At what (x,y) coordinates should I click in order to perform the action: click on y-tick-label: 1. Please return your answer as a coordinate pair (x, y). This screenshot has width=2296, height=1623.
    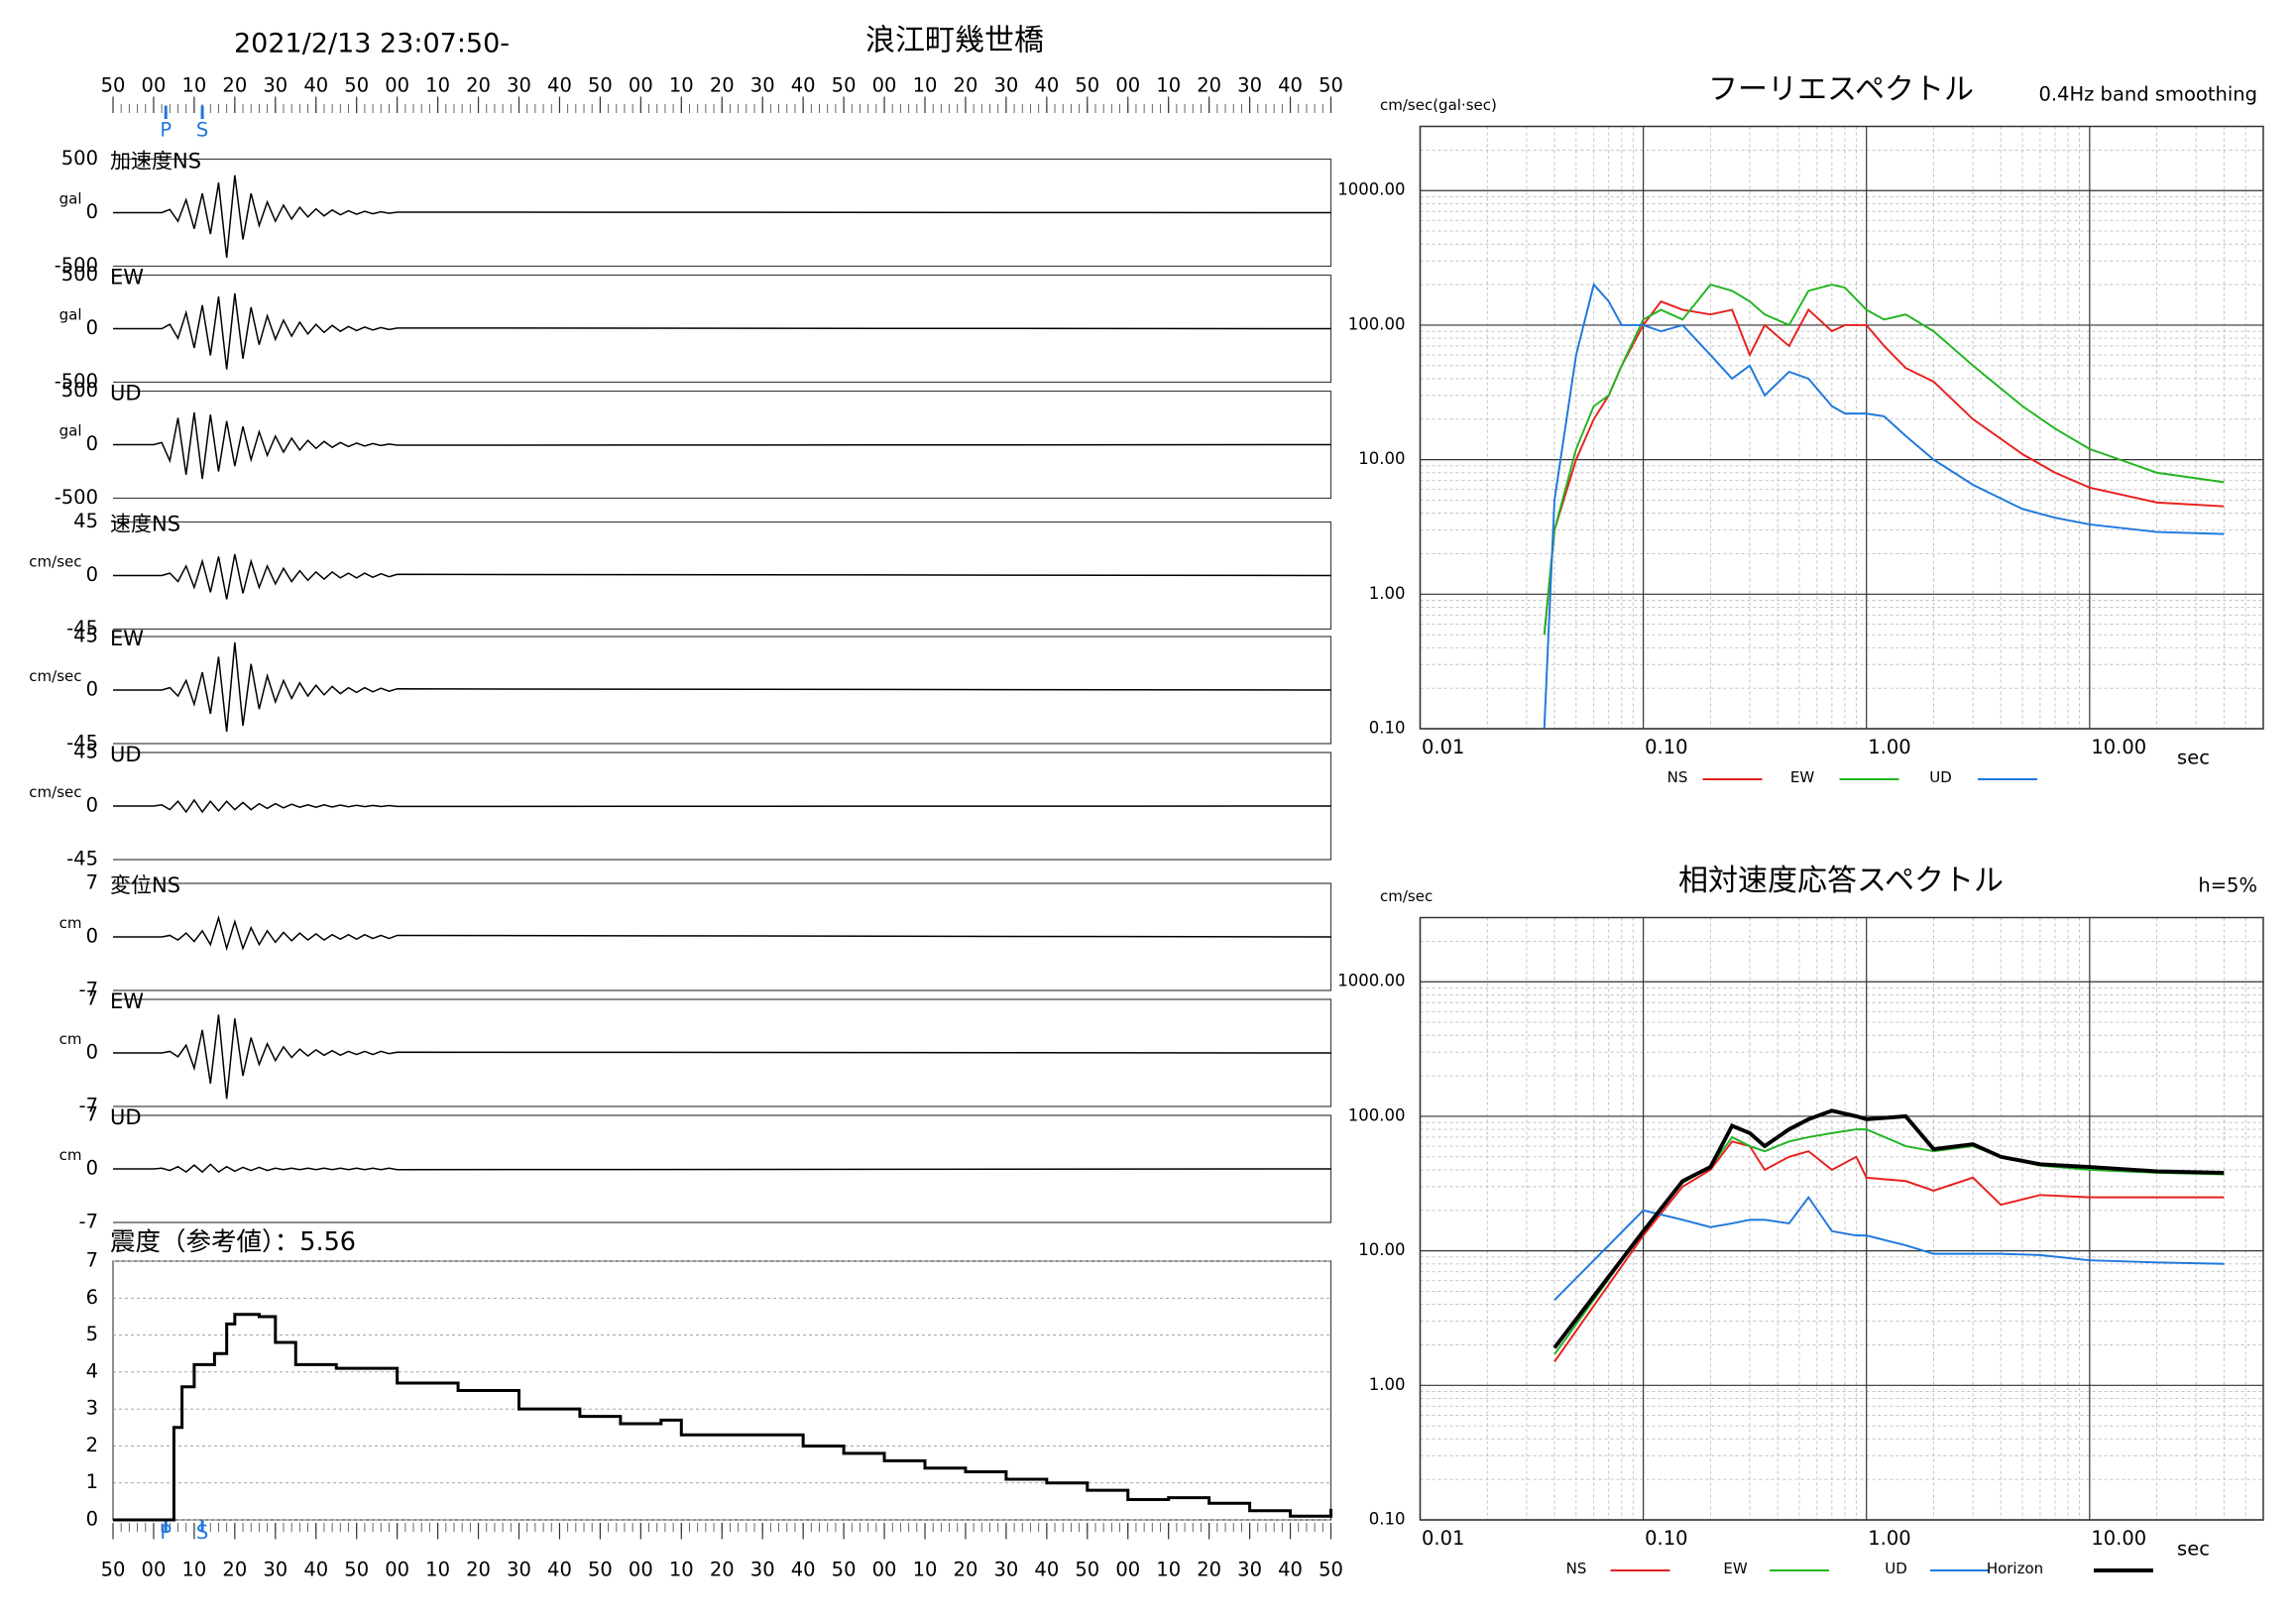
    Looking at the image, I should click on (92, 1481).